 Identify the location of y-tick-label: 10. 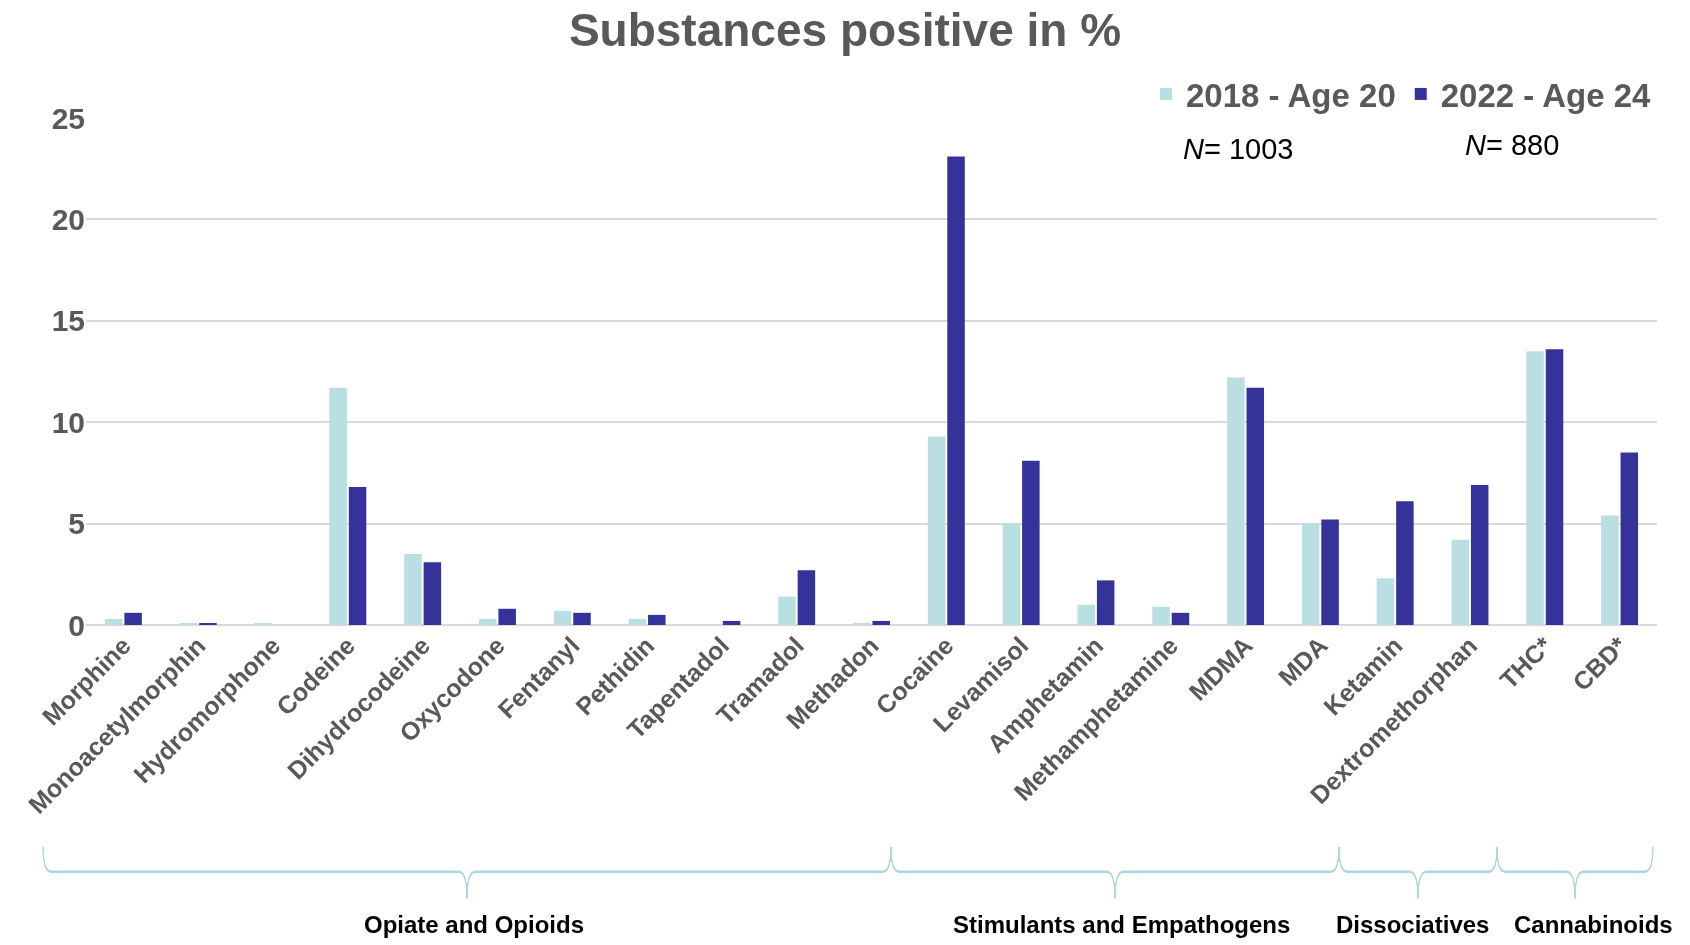
(68, 422).